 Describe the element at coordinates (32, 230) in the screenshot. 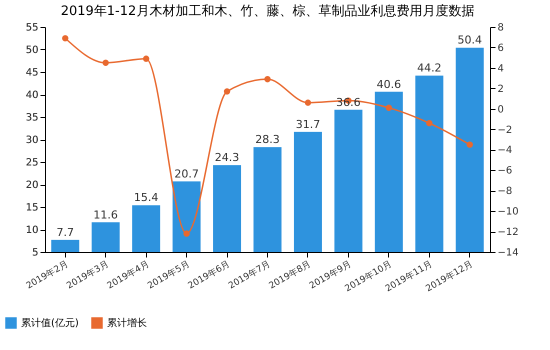

I see `y-tick-label: 10` at that location.